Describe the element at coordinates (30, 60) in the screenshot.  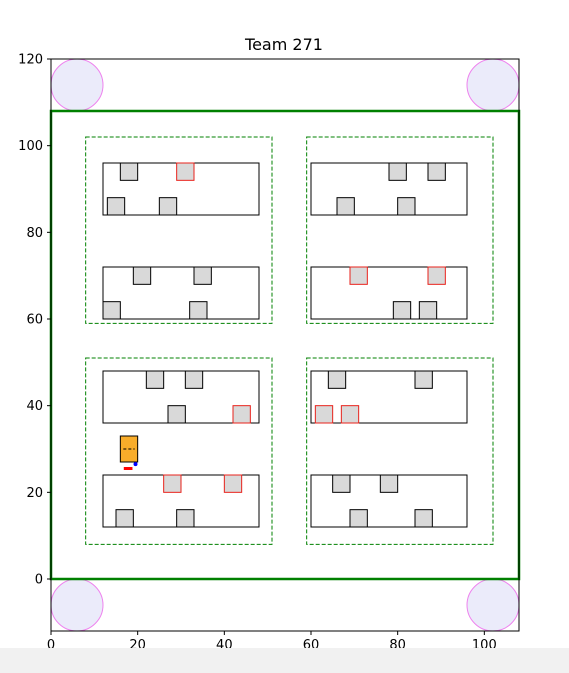
I see `y-tick-label: 120` at that location.